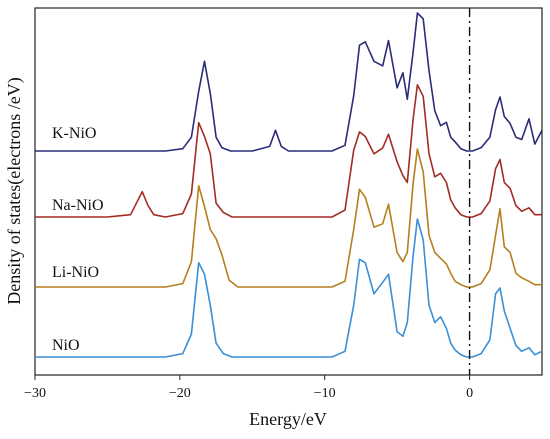 The width and height of the screenshot is (550, 439). What do you see at coordinates (469, 393) in the screenshot?
I see `x-tick-label: 0` at bounding box center [469, 393].